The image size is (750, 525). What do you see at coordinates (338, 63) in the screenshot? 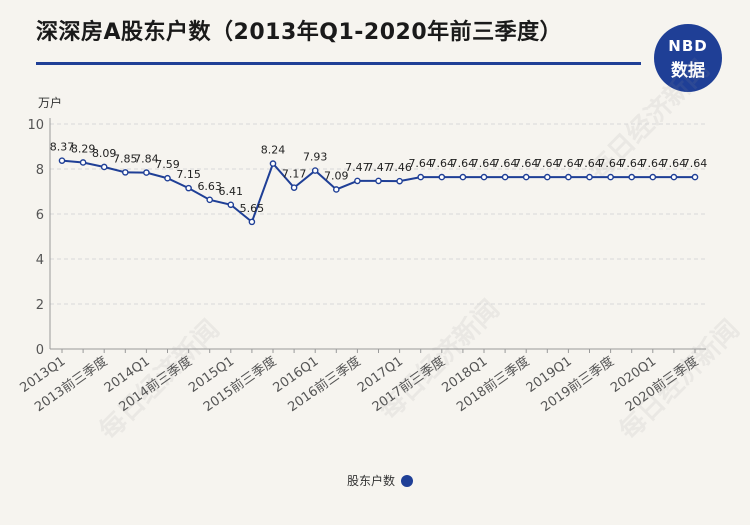
I see `title-rule` at bounding box center [338, 63].